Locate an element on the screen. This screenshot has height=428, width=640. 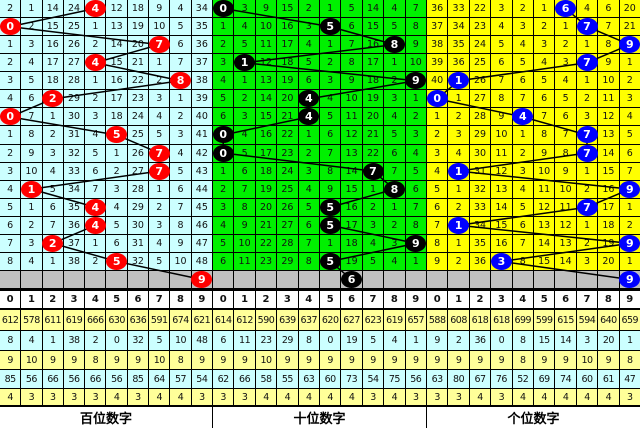
forecast-ball: 9 is located at coordinates (629, 279).